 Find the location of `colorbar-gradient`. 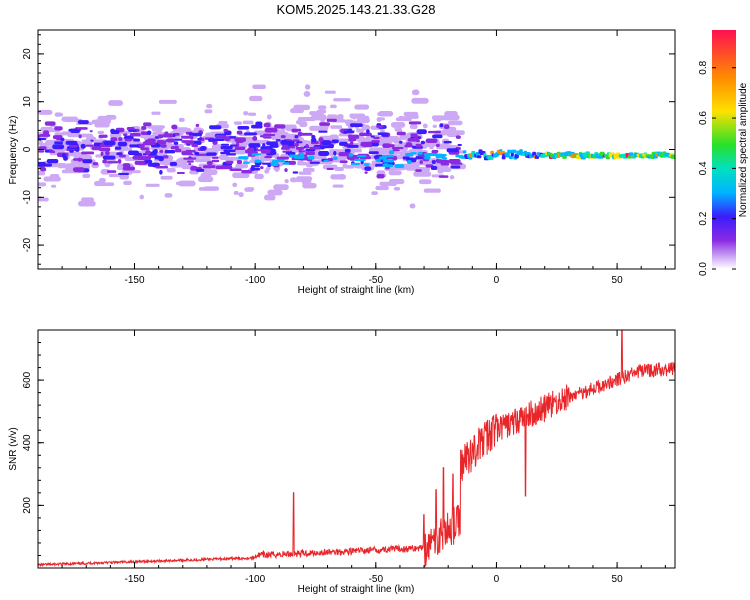

colorbar-gradient is located at coordinates (724, 149).